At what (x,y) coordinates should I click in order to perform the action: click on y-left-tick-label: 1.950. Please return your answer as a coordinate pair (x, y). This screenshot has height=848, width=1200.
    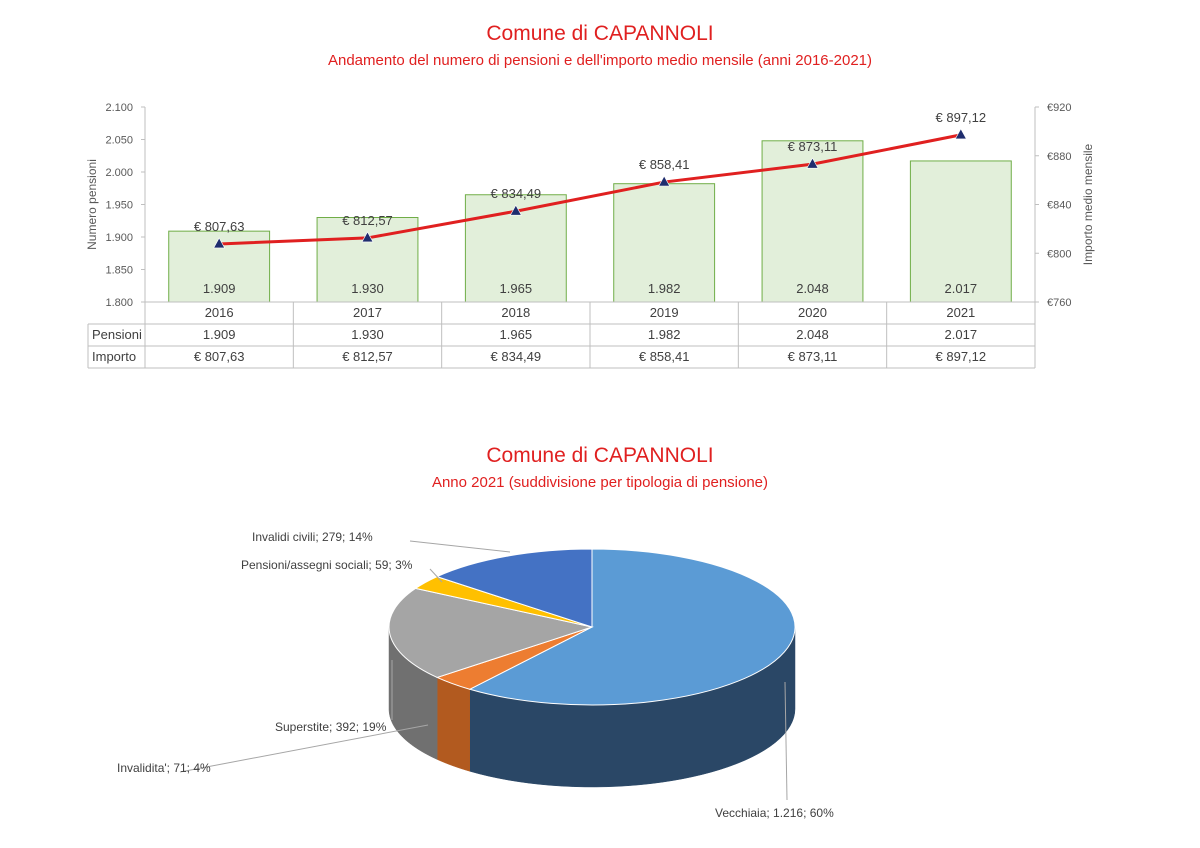
    Looking at the image, I should click on (119, 206).